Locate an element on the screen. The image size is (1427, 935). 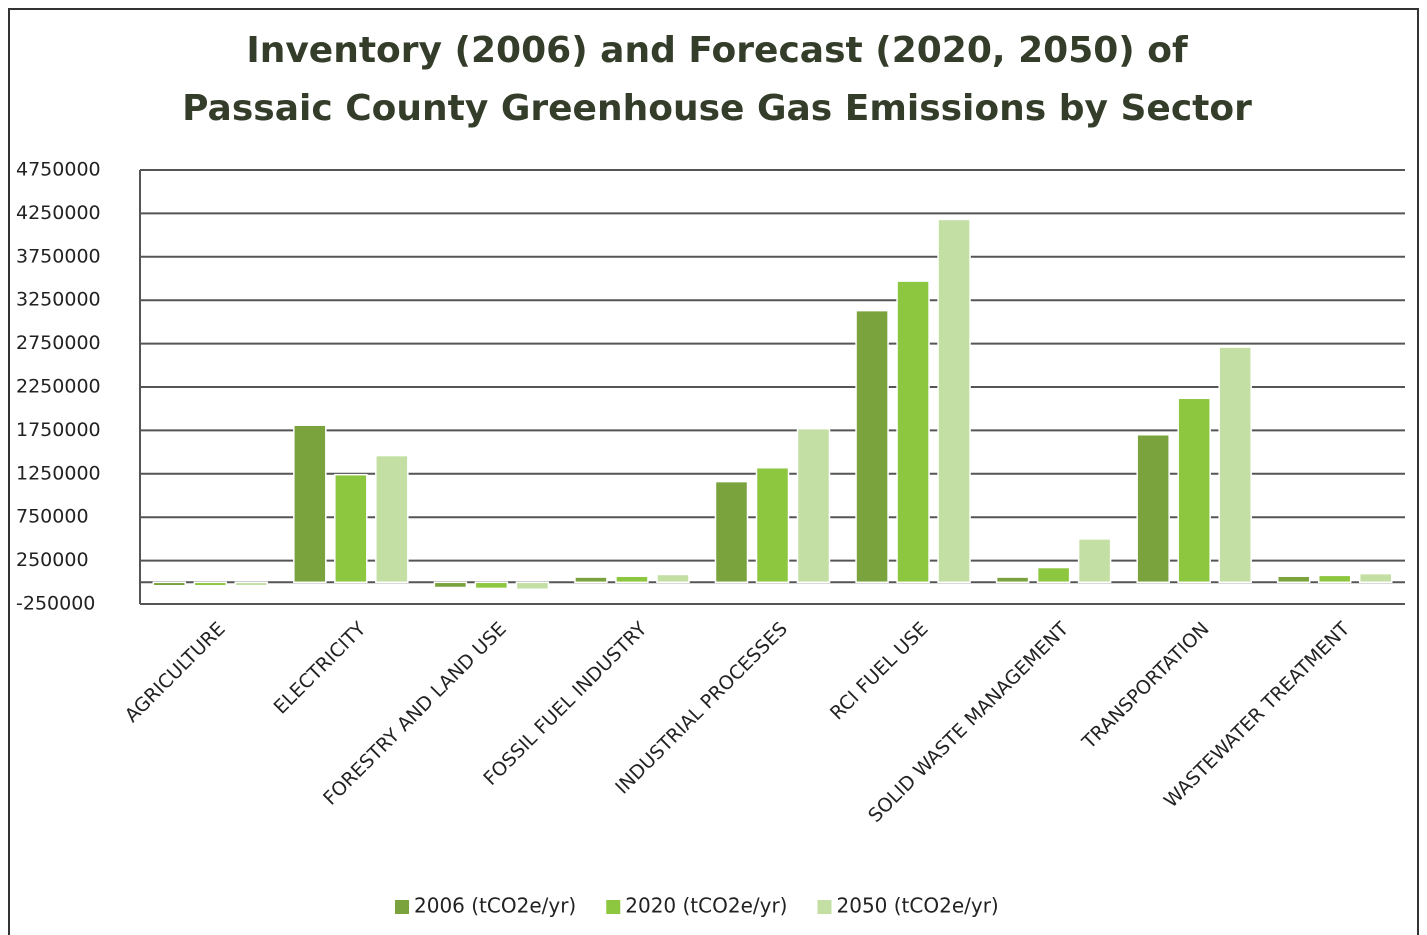
legend-label: 2050 (tCO2e/yr) is located at coordinates (918, 906).